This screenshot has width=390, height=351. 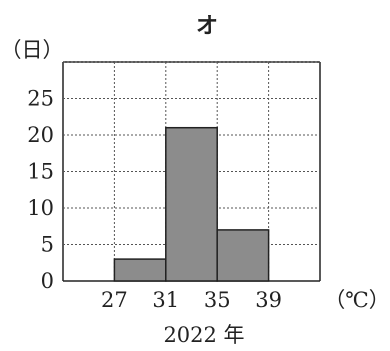 I want to click on y-axis-label: （日）, so click(x=32, y=50).